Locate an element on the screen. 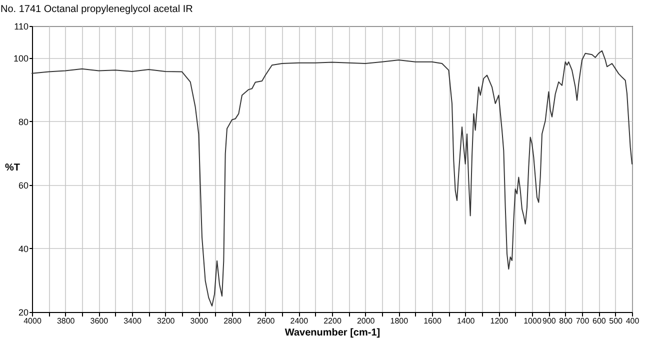 Image resolution: width=650 pixels, height=349 pixels. x-tick-label: 2800 is located at coordinates (233, 321).